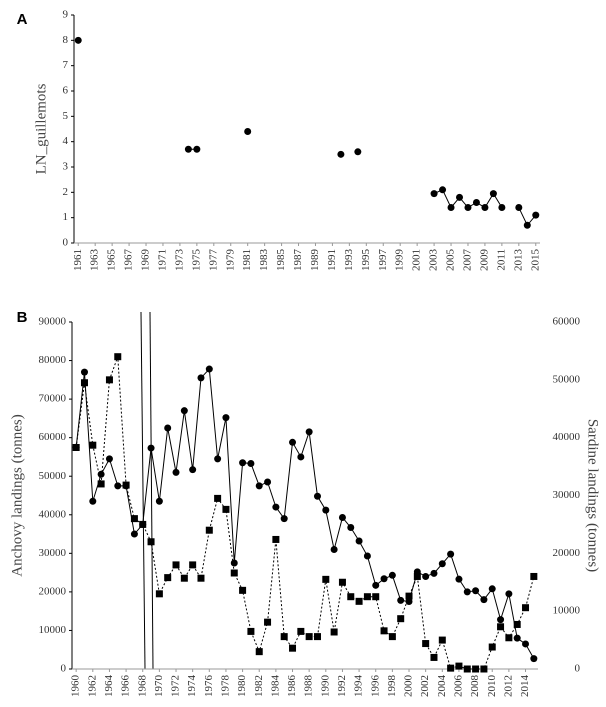 This screenshot has width=606, height=707. I want to click on x-tick-label: 1962, so click(92, 686).